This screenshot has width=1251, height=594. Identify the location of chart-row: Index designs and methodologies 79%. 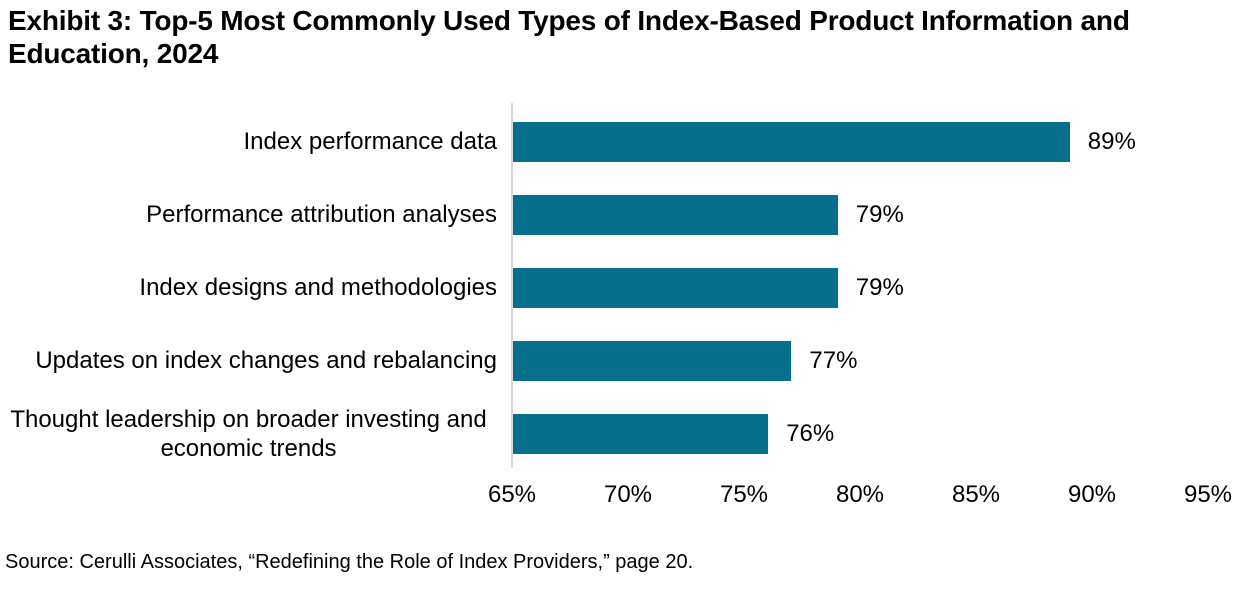
(625, 287).